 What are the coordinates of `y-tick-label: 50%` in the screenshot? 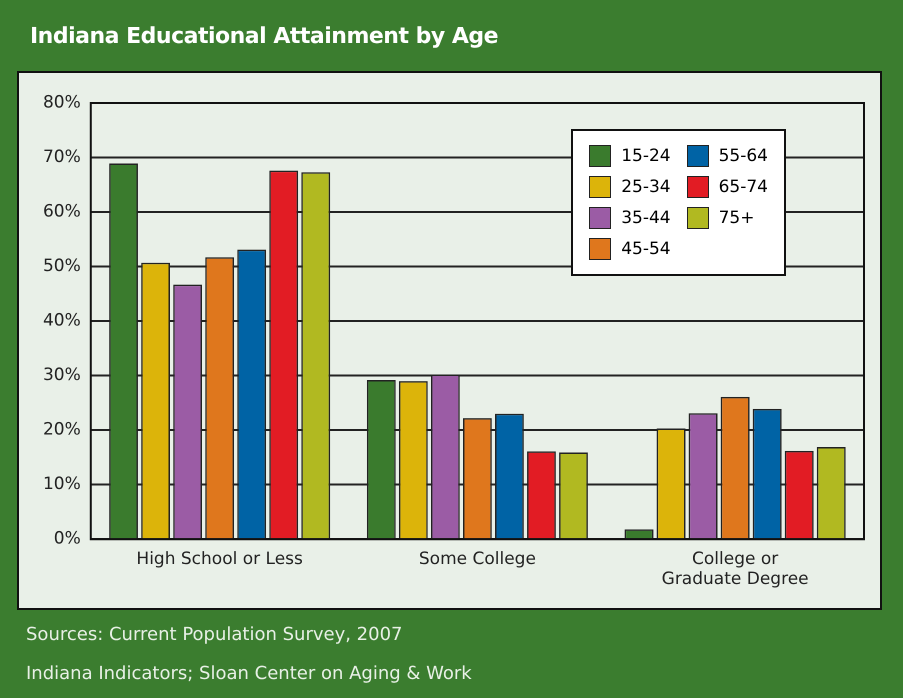 It's located at (61, 266).